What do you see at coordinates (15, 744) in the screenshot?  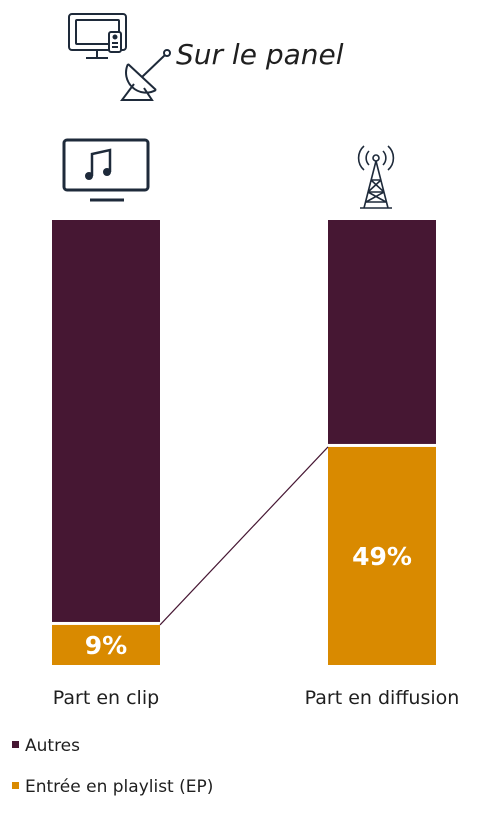 I see `legend-swatch-autres` at bounding box center [15, 744].